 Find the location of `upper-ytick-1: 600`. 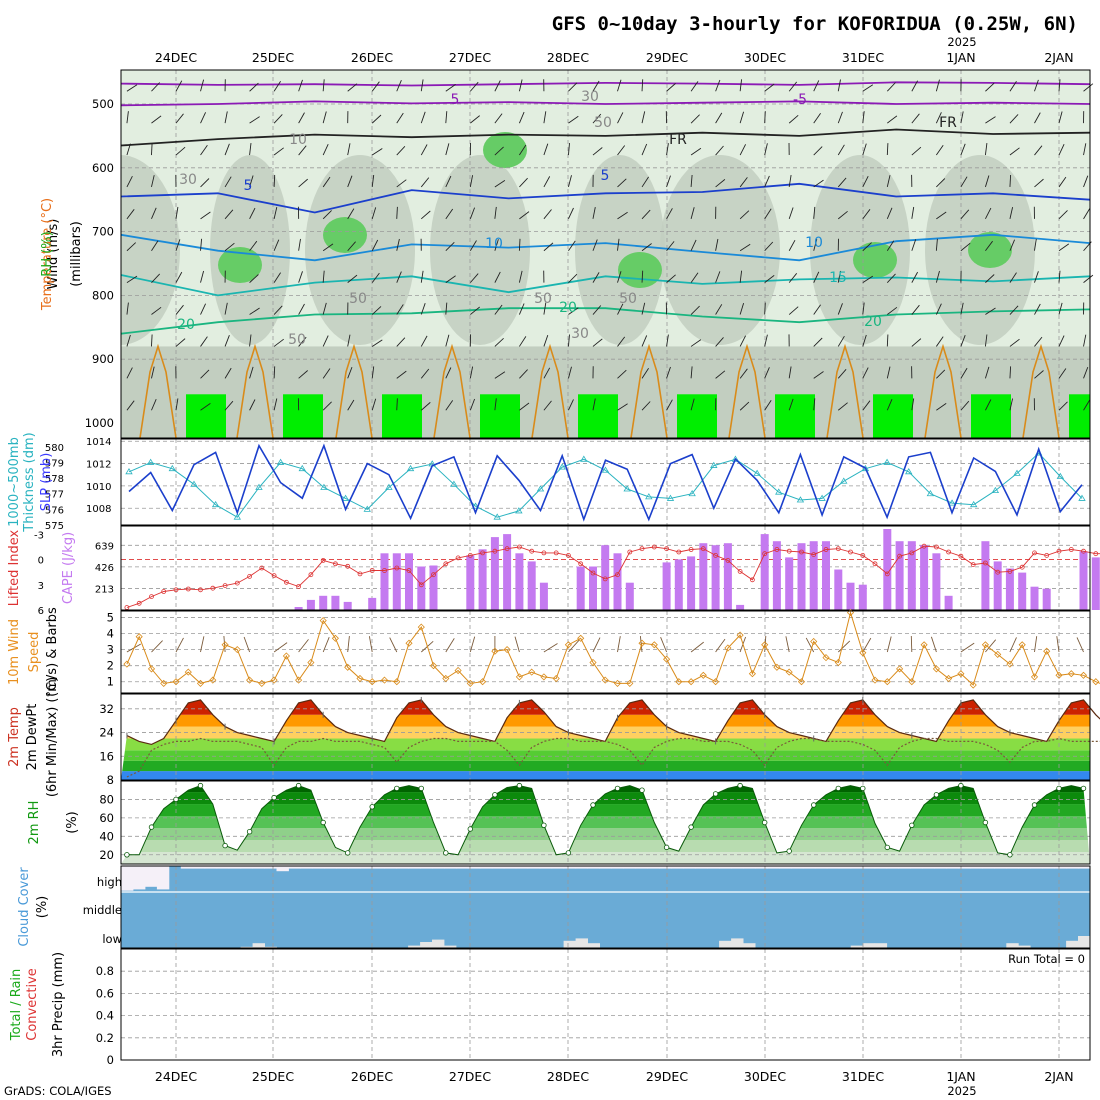

upper-ytick-1: 600 is located at coordinates (103, 168).